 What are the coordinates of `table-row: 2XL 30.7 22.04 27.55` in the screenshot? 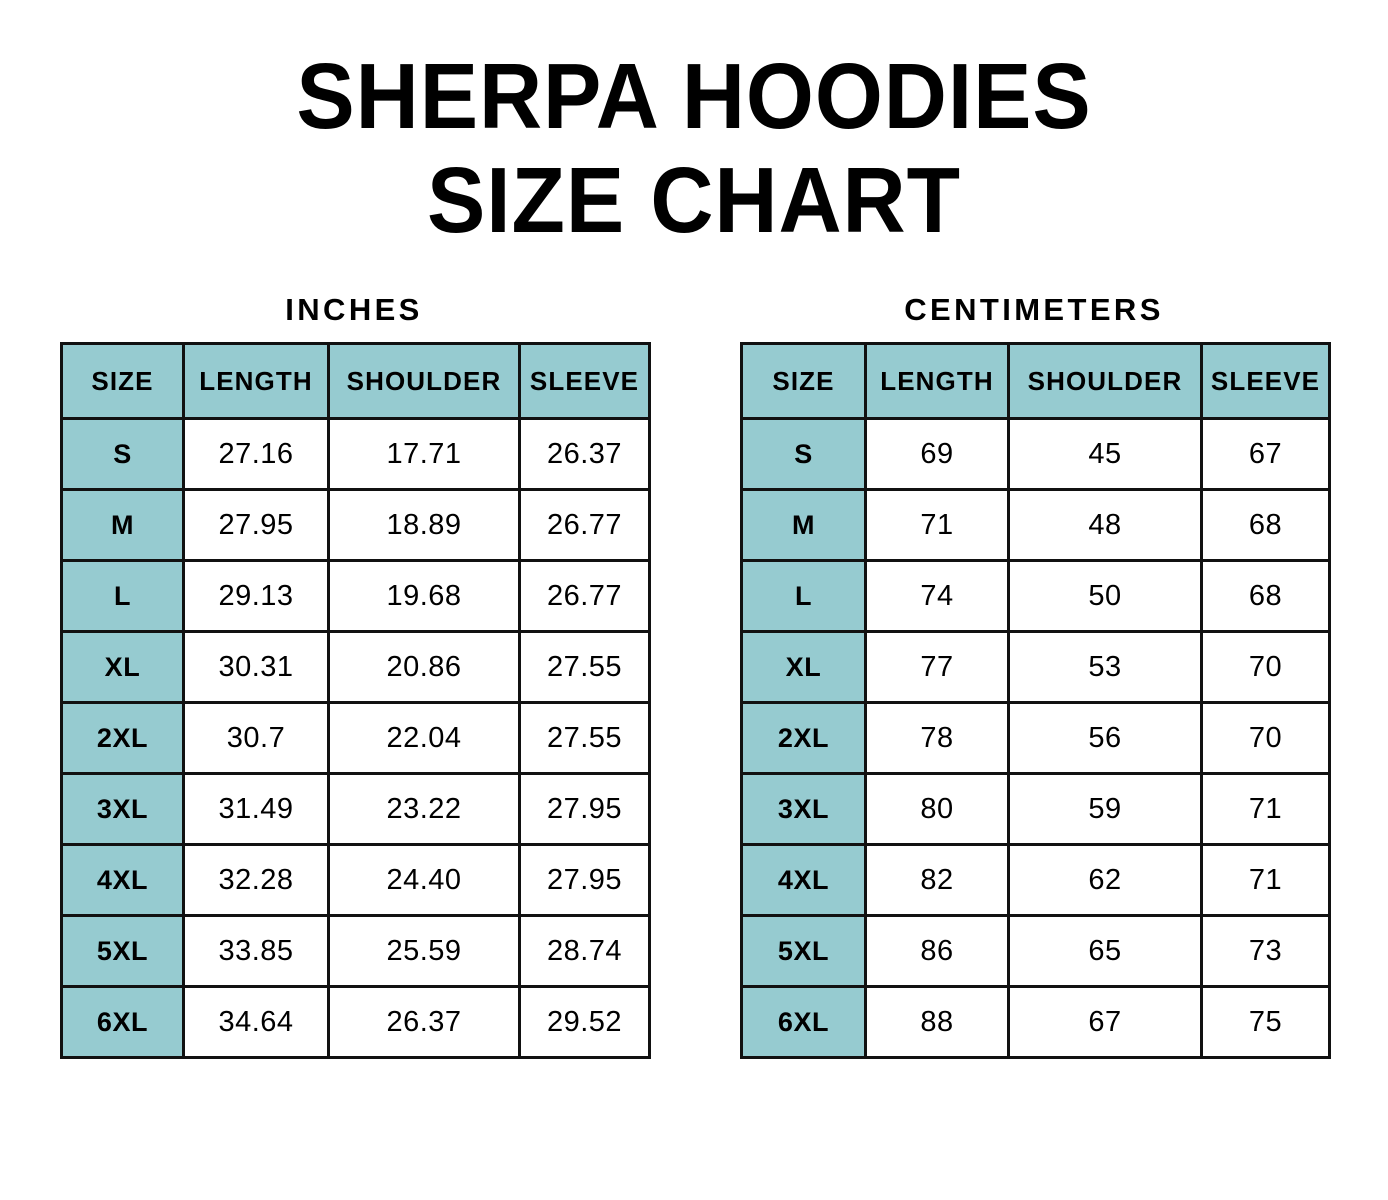 It's located at (355, 738).